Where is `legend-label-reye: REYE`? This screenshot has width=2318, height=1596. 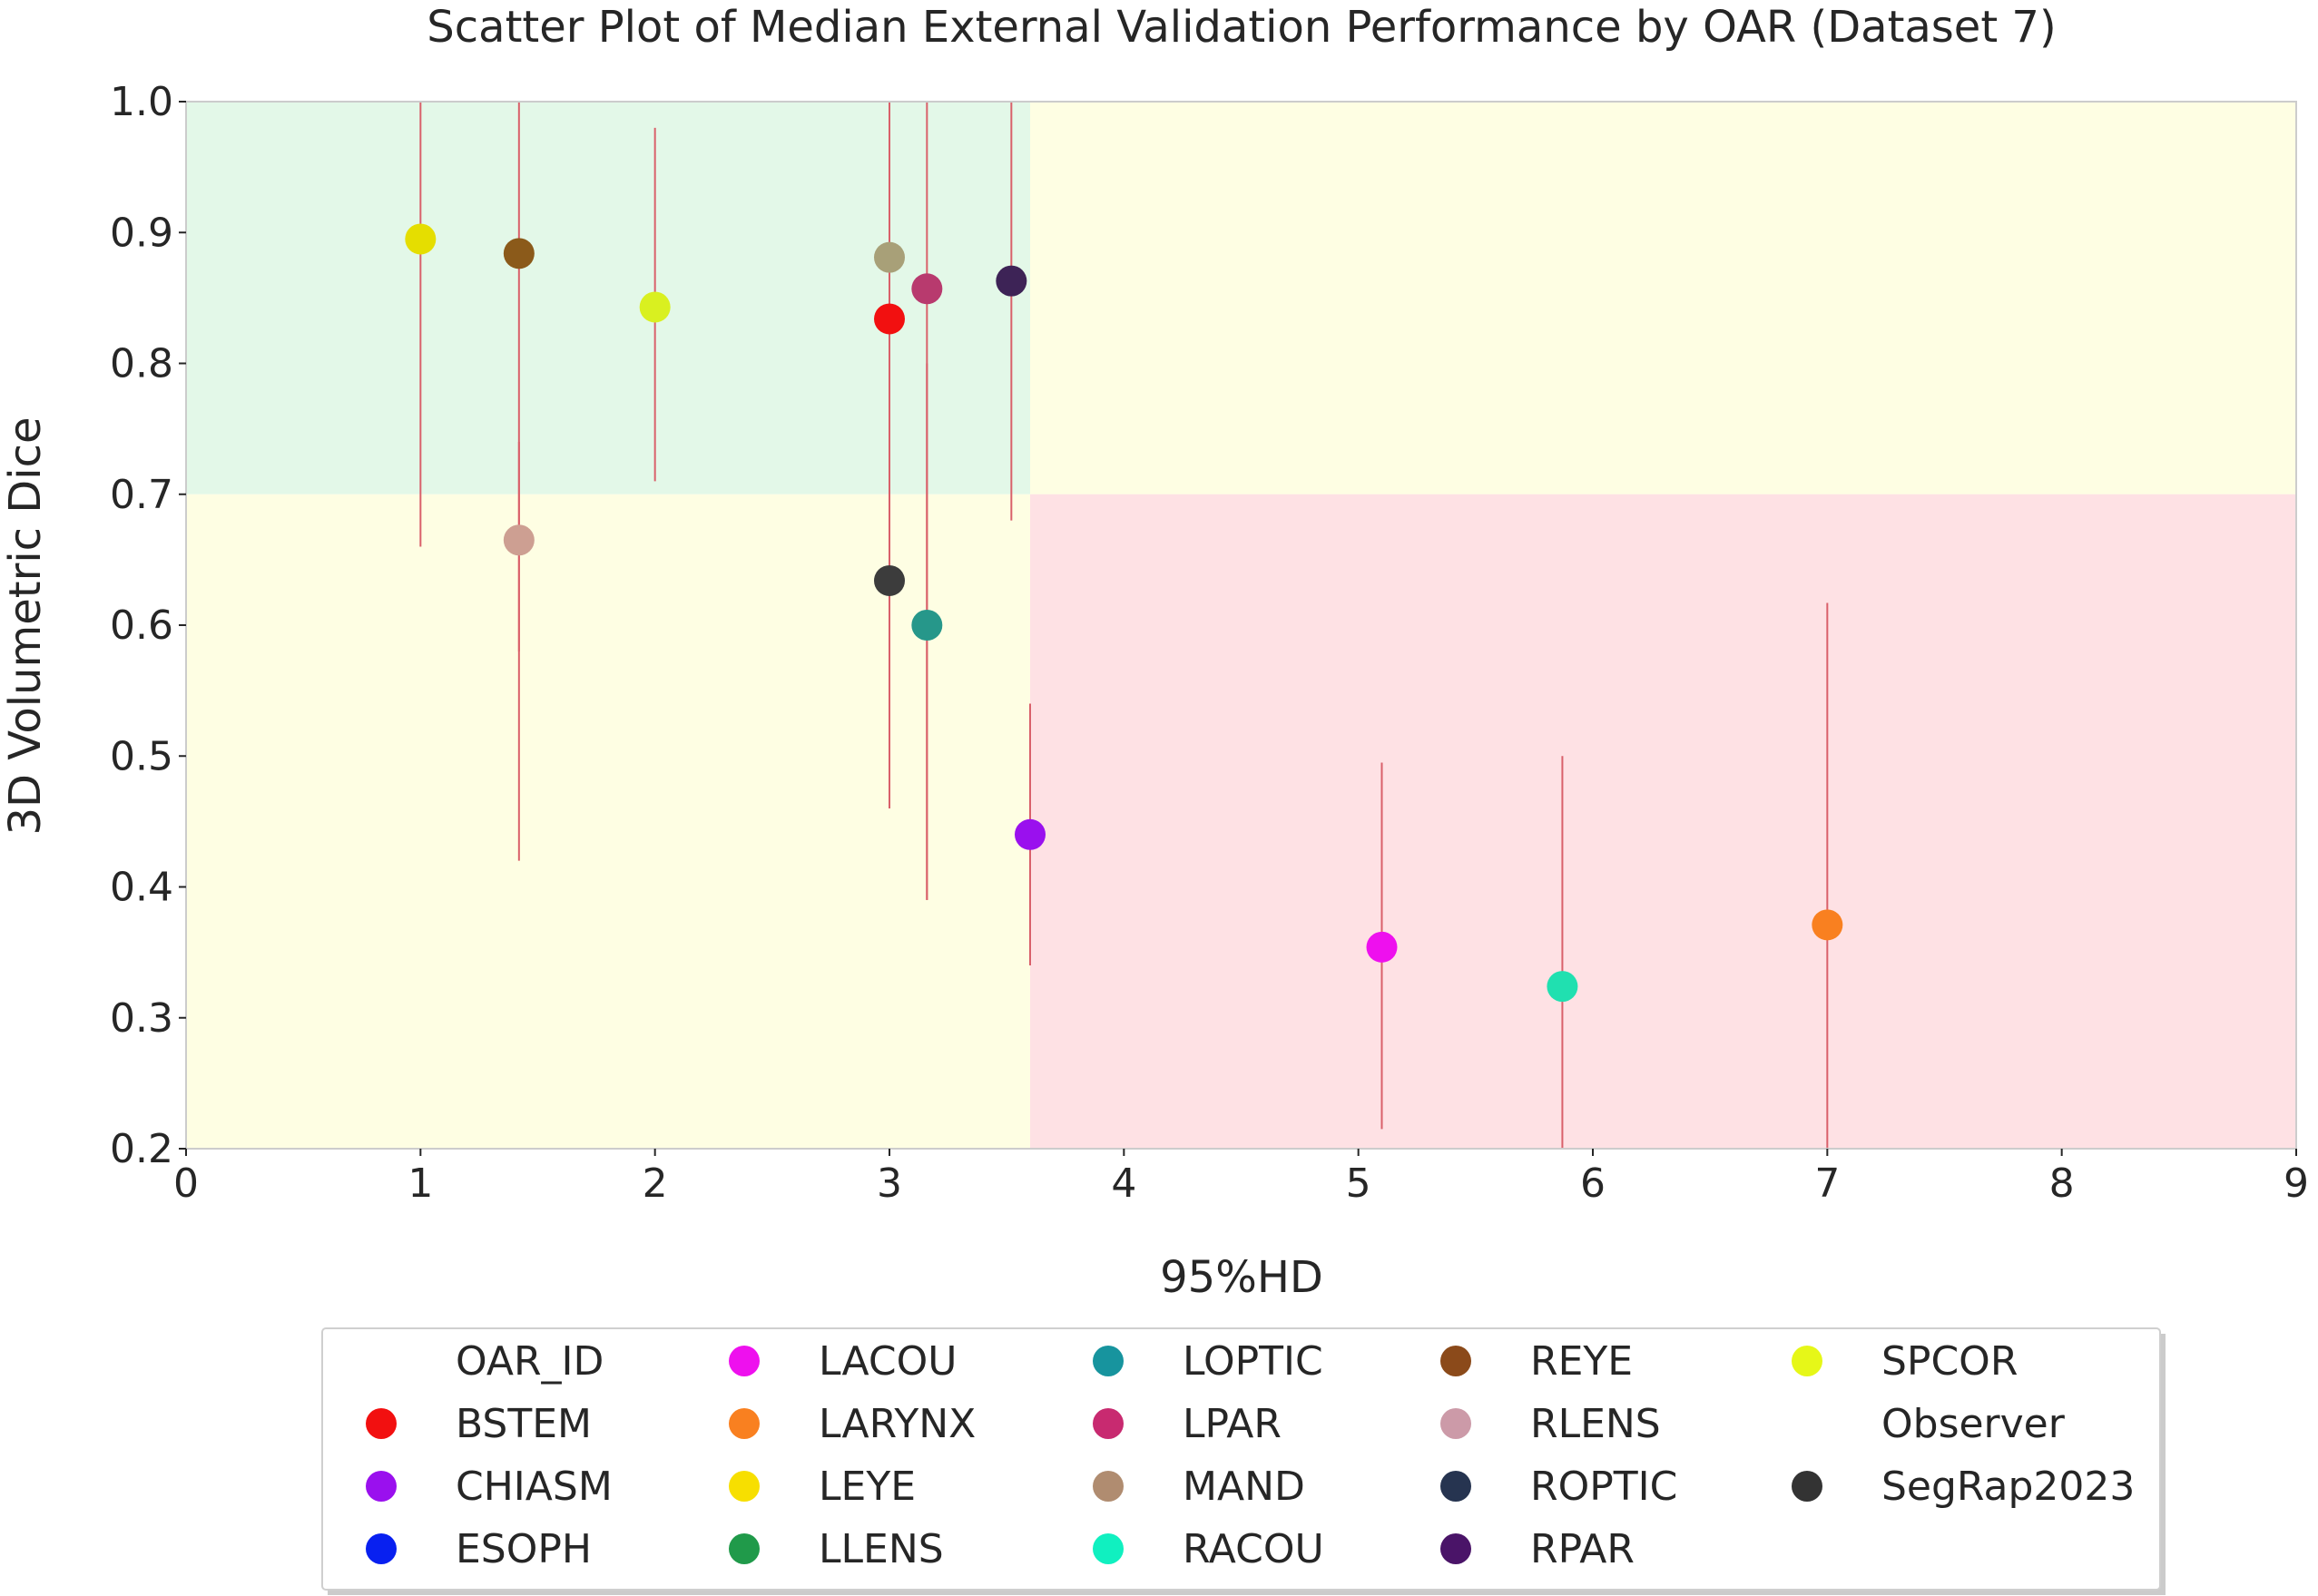 legend-label-reye: REYE is located at coordinates (1581, 1361).